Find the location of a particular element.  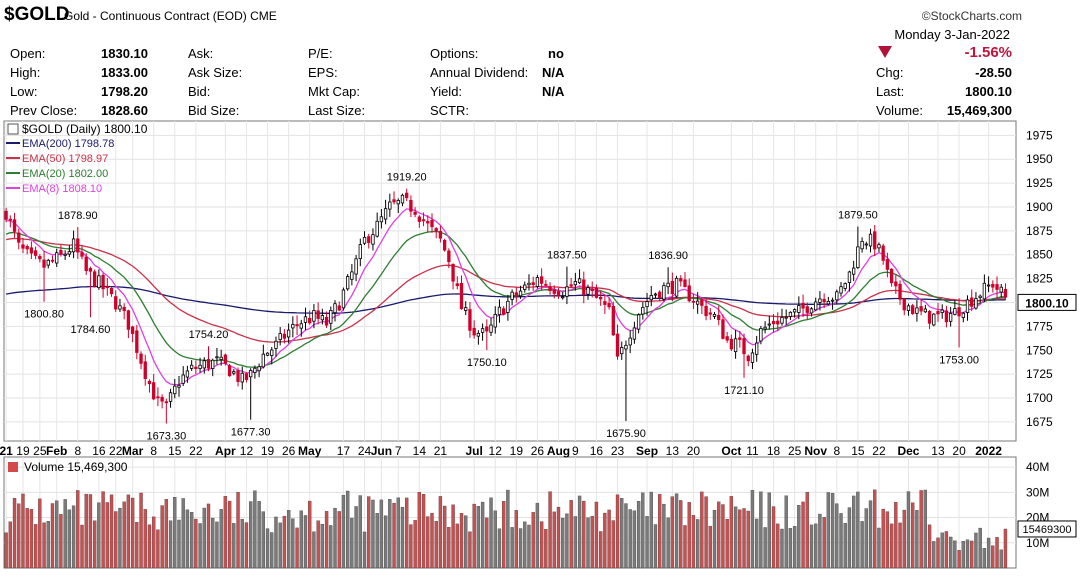

volume-title: Volume 15,469,300 is located at coordinates (76, 467).